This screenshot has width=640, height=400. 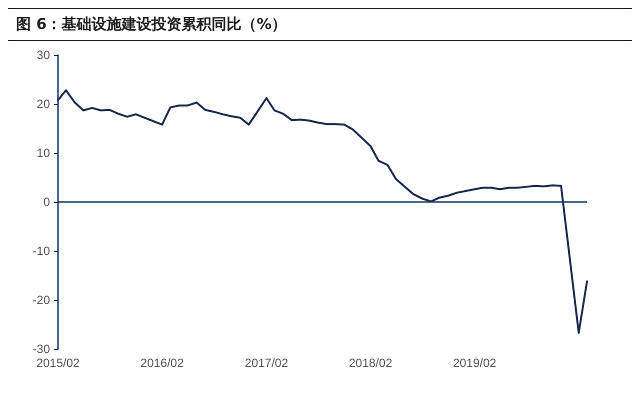 What do you see at coordinates (266, 363) in the screenshot?
I see `x-tick-label: 2017/02` at bounding box center [266, 363].